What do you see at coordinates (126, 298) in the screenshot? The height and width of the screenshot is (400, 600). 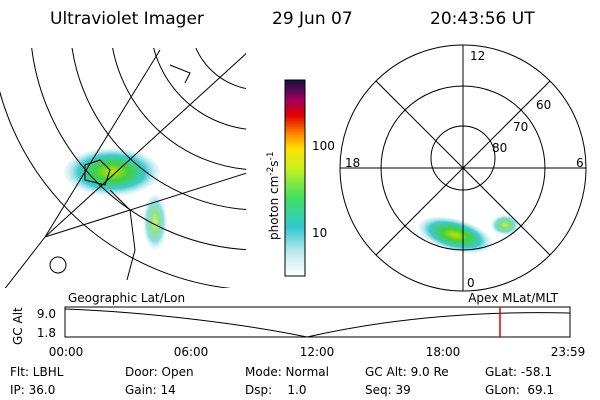 I see `plot-label: Geographic Lat/Lon` at bounding box center [126, 298].